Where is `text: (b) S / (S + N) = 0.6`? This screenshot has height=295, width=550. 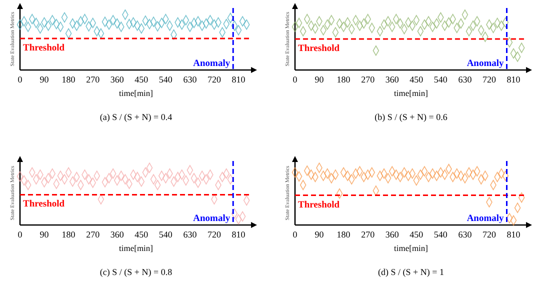 text: (b) S / (S + N) = 0.6 is located at coordinates (411, 117).